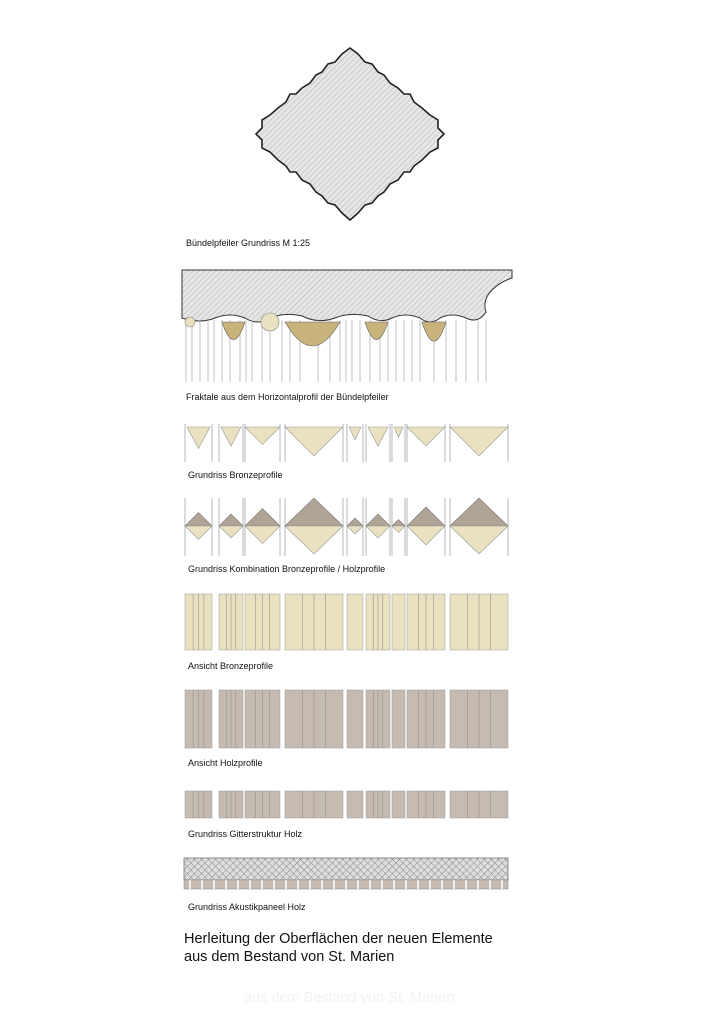 Image resolution: width=701 pixels, height=1024 pixels. Describe the element at coordinates (350, 134) in the screenshot. I see `pier-plan` at that location.